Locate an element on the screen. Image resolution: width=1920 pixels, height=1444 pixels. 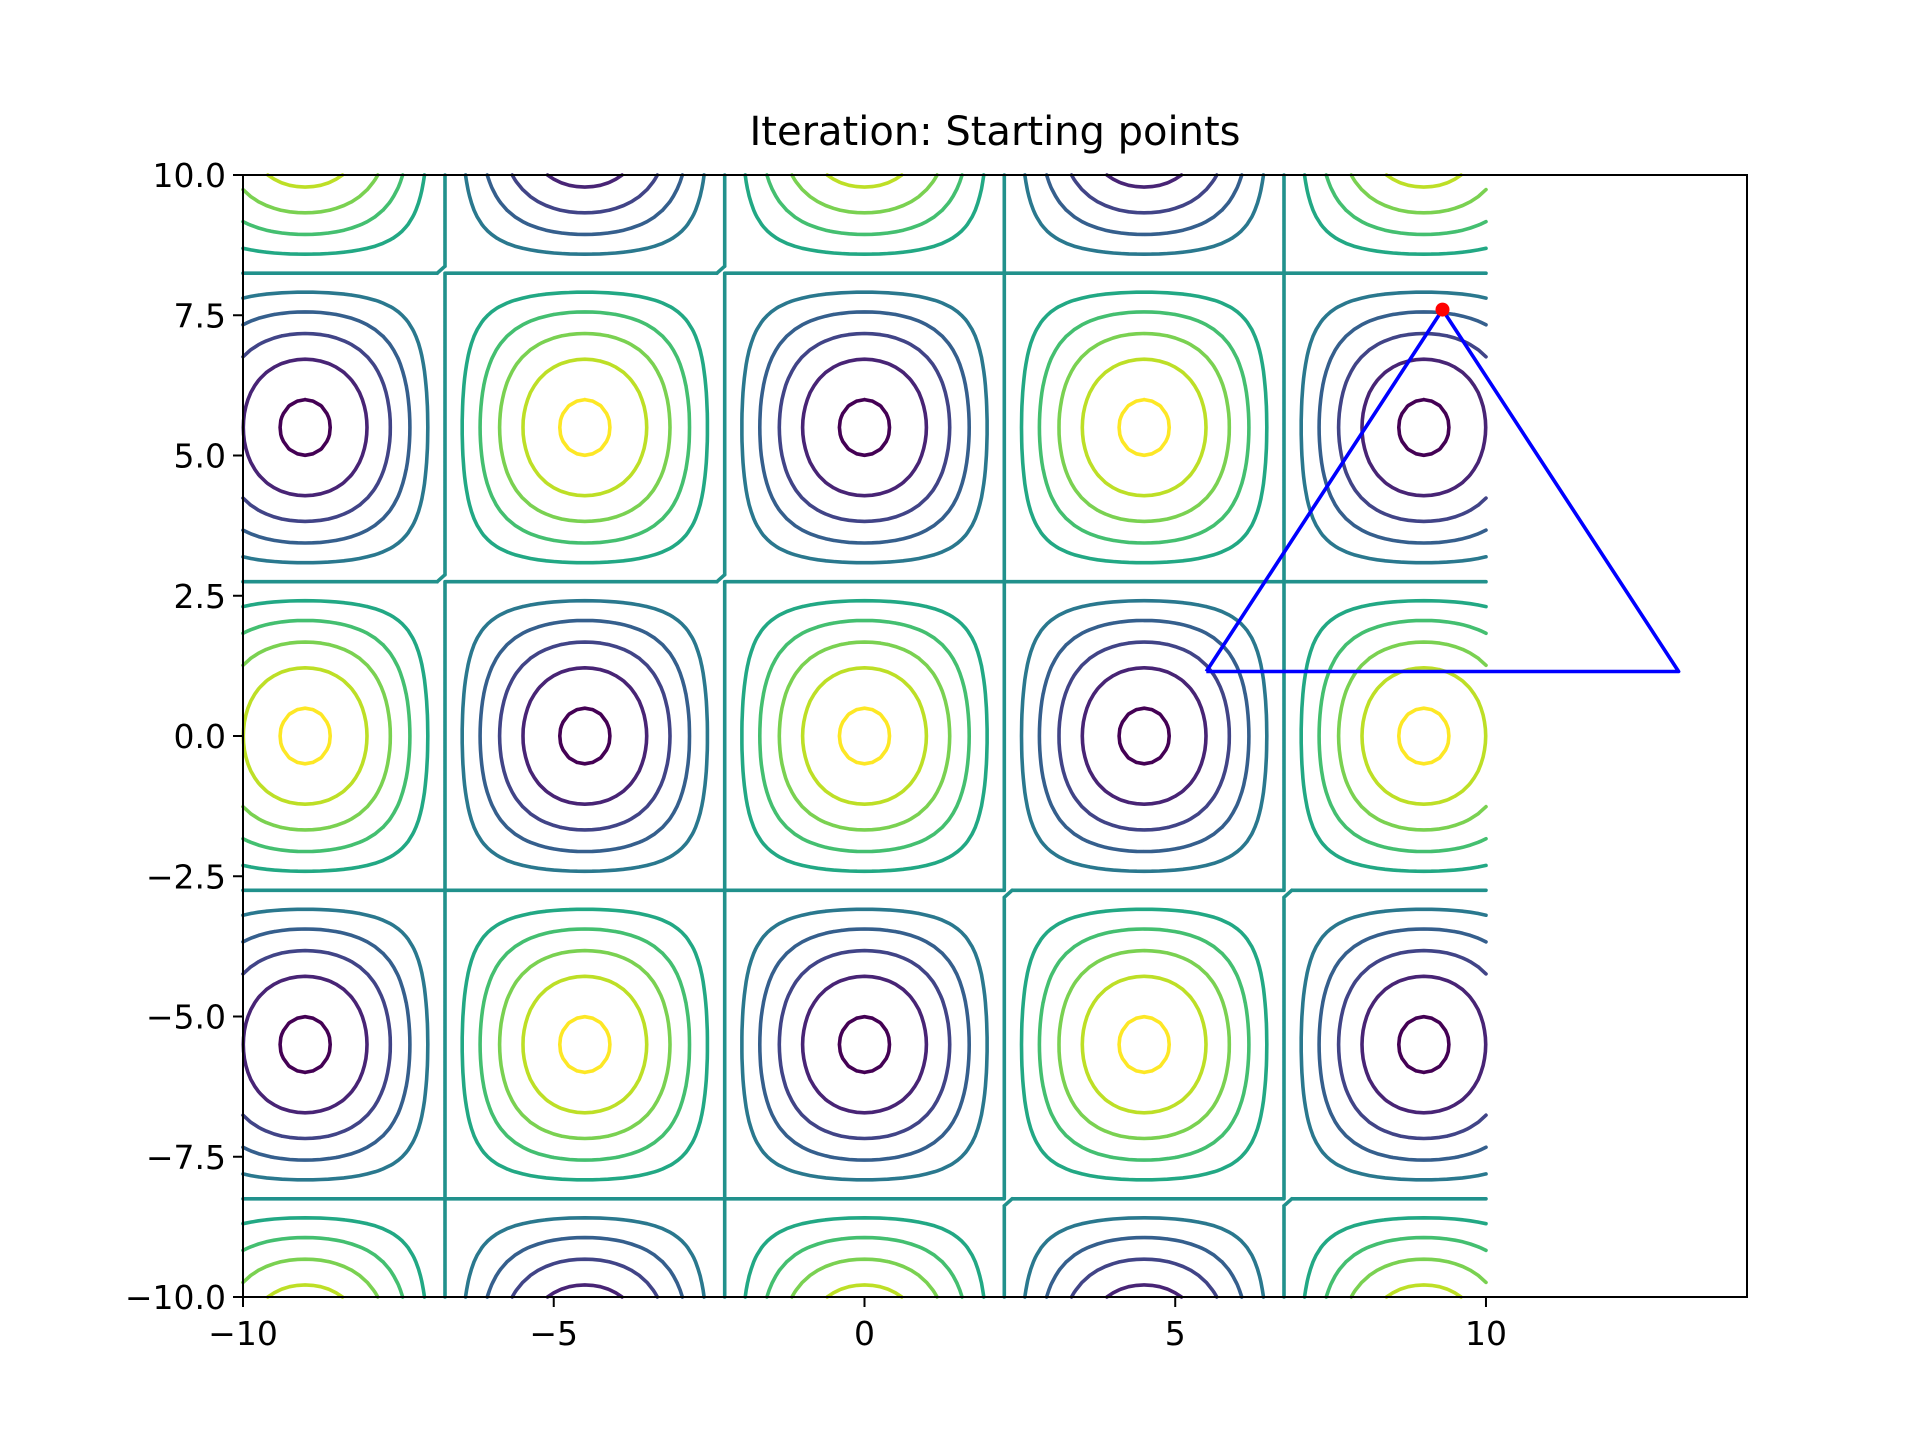
y-tick-label: −2.5 is located at coordinates (186, 876).